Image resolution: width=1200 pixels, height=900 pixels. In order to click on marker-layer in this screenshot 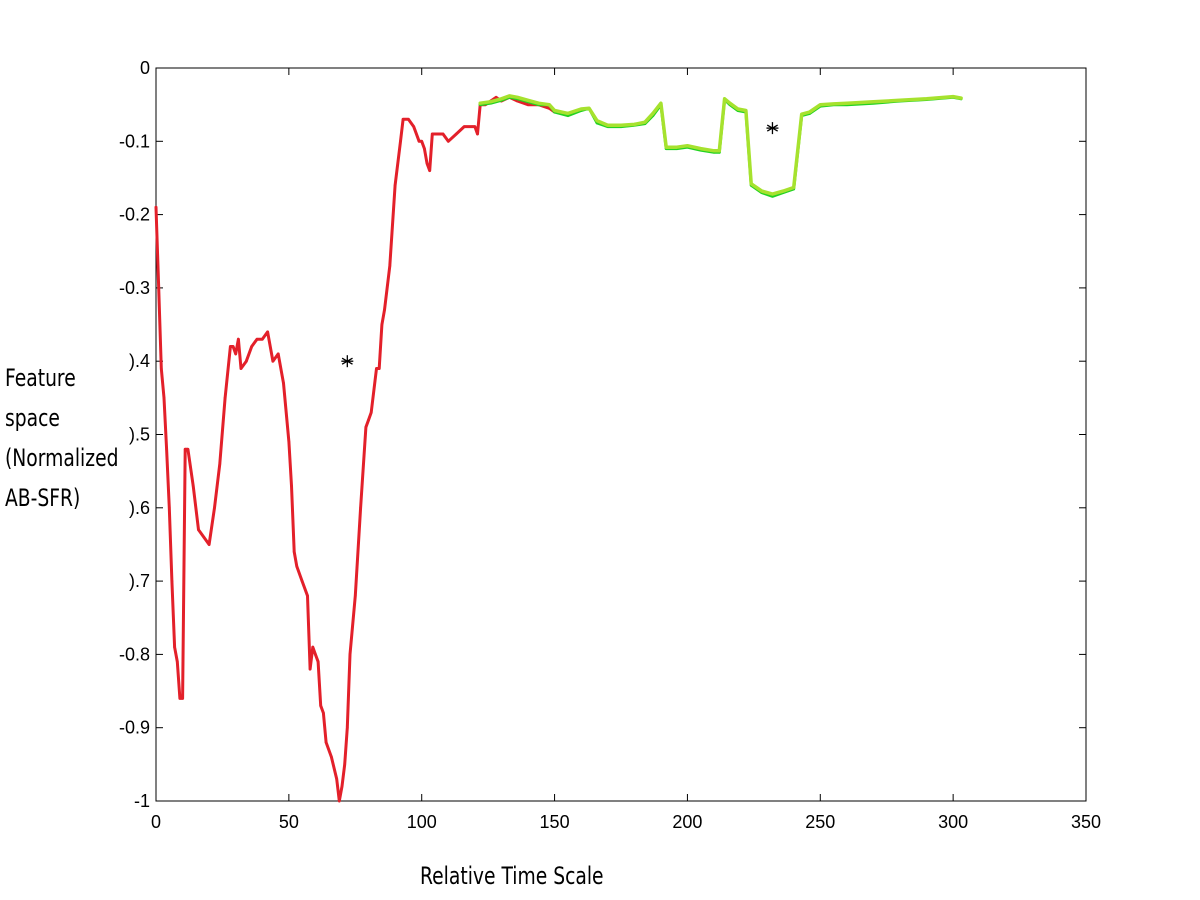, I will do `click(560, 245)`.